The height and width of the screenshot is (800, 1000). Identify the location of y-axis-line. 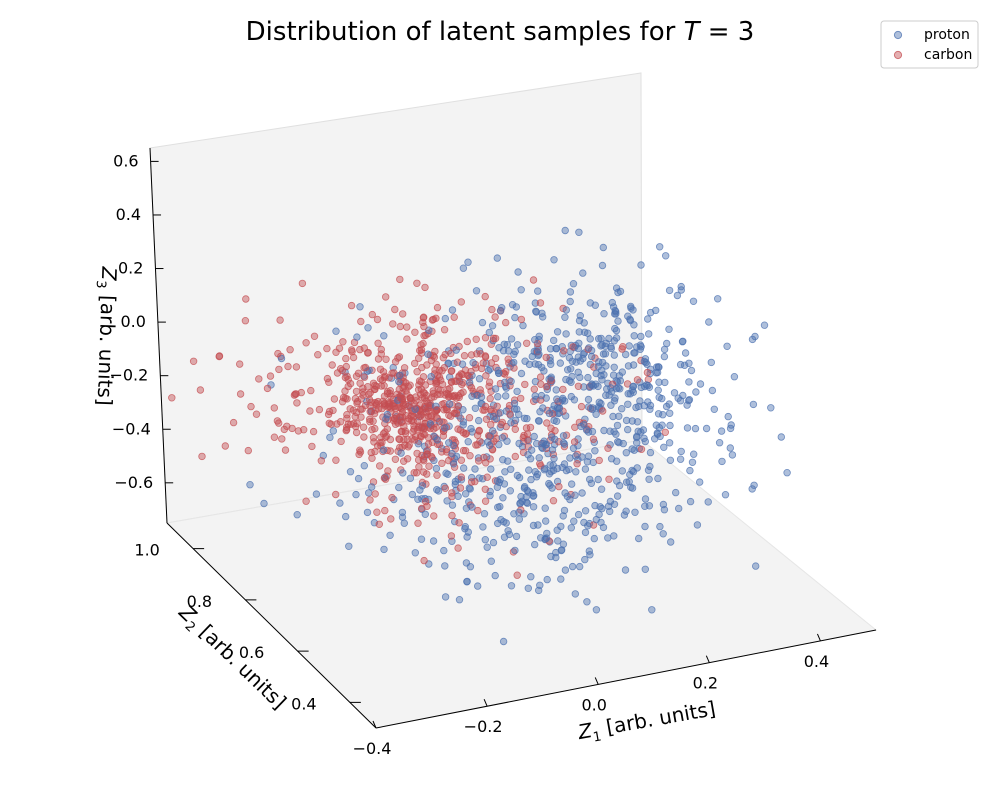
(271, 625).